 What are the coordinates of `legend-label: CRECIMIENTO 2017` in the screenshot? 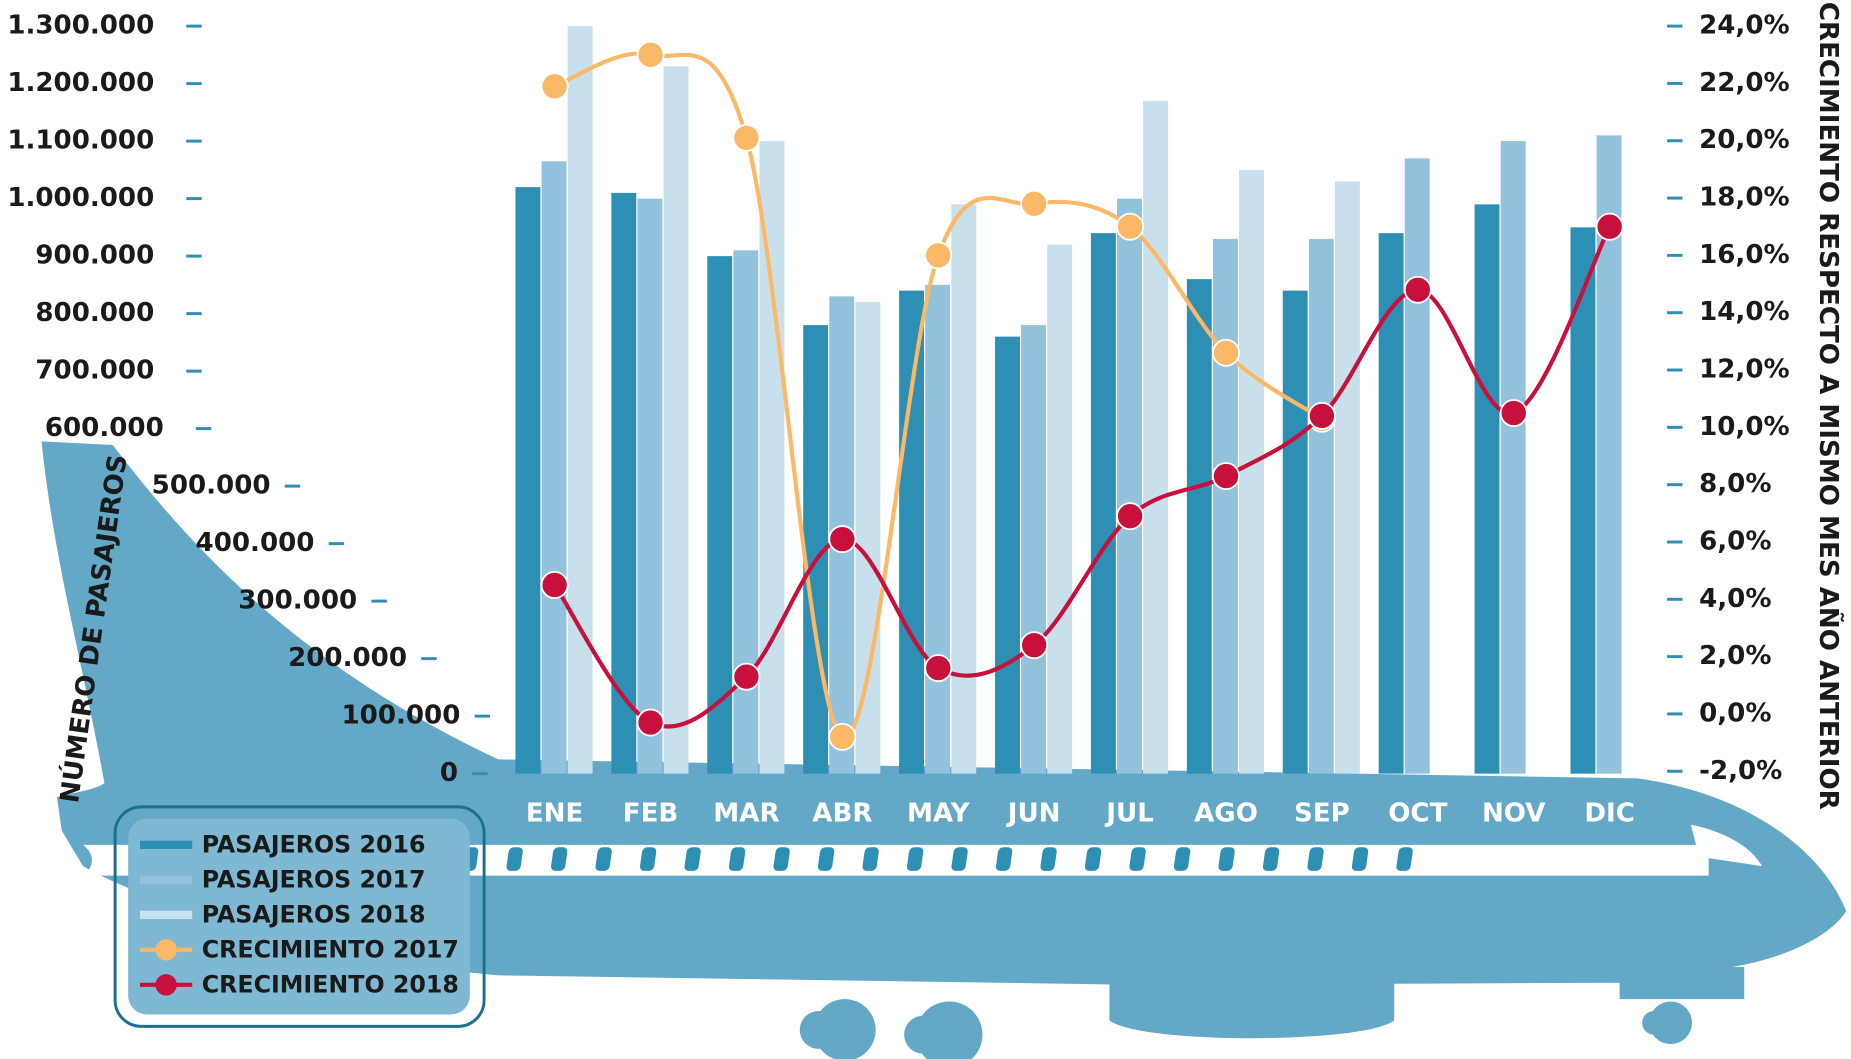 It's located at (330, 950).